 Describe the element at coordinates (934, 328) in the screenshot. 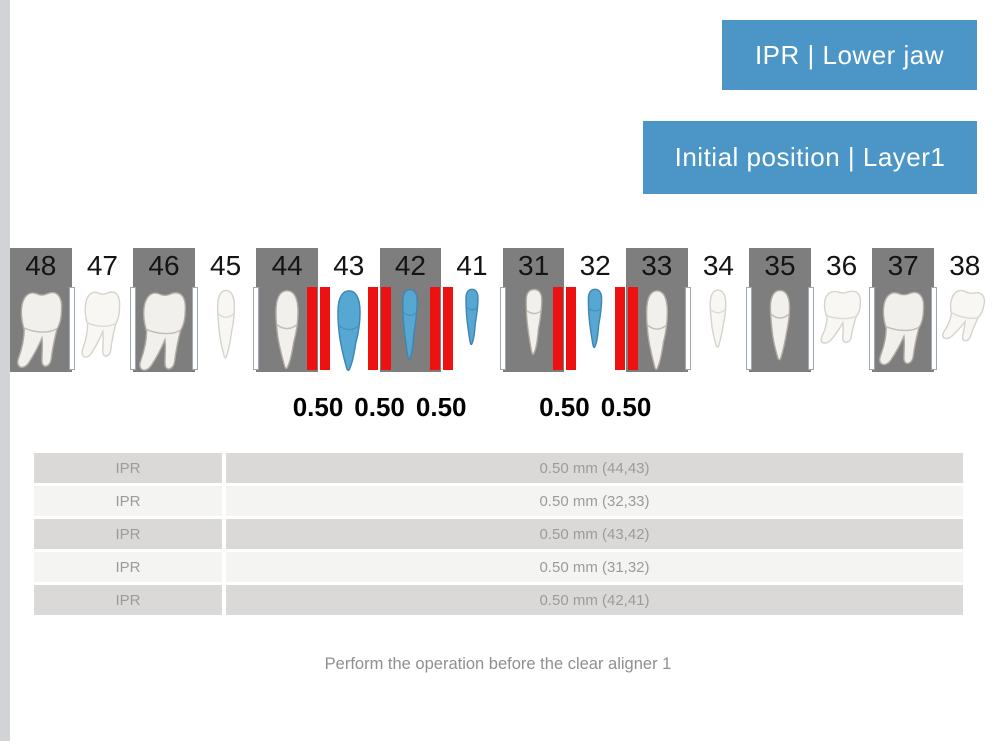

I see `attachment-marker-37-right` at that location.